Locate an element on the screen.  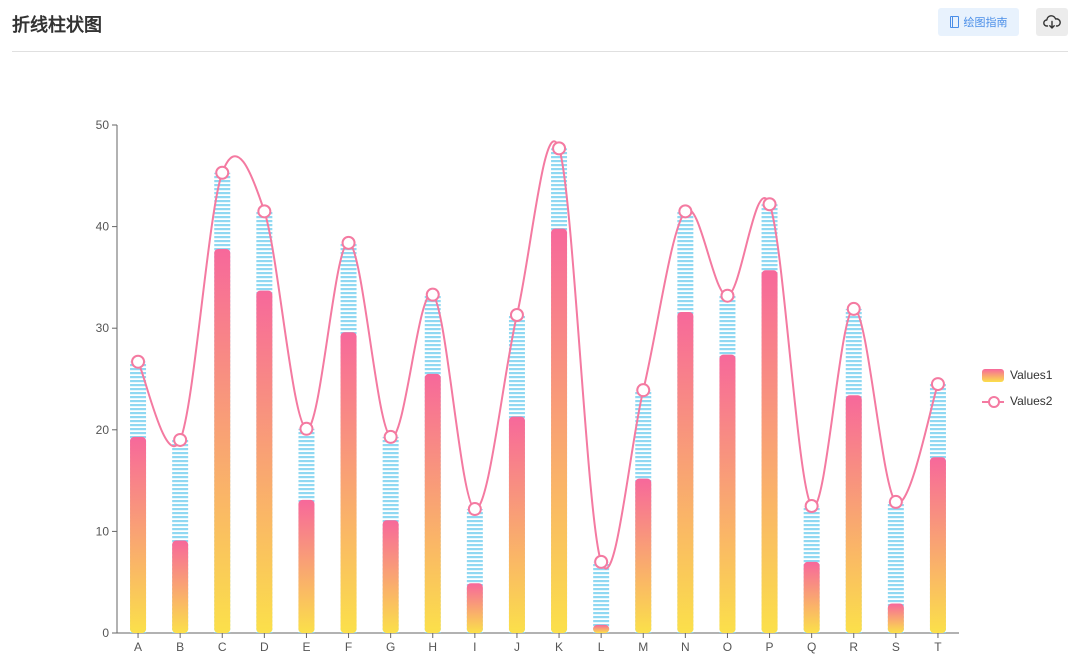
x-tick-label: T is located at coordinates (938, 647).